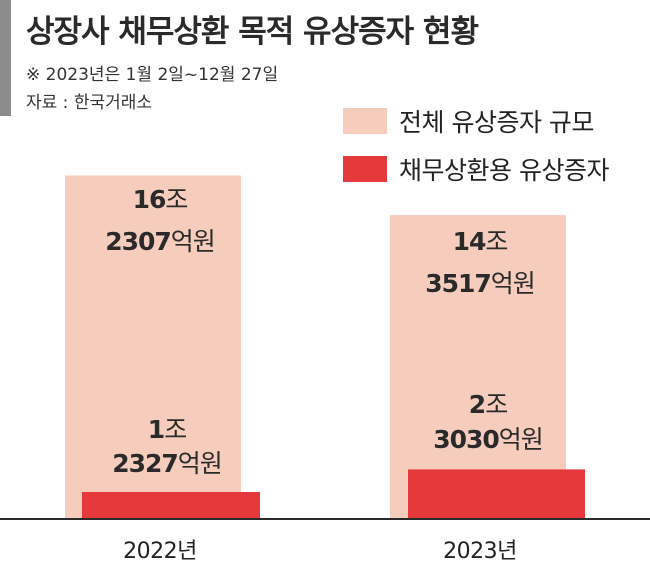 This screenshot has width=650, height=567. I want to click on x-tick-label-1: 2022년, so click(160, 551).